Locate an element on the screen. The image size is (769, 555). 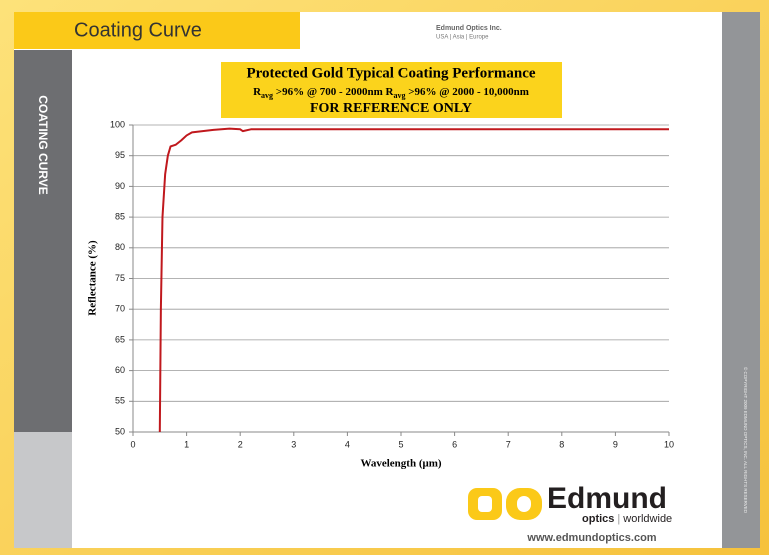
right-strip is located at coordinates (741, 280).